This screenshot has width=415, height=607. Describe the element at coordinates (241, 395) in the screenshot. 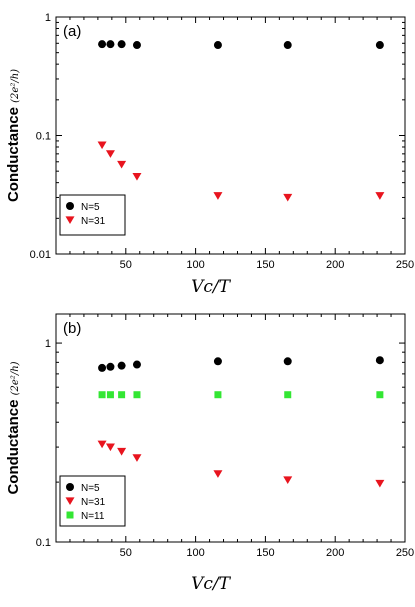

I see `series-N=11` at that location.